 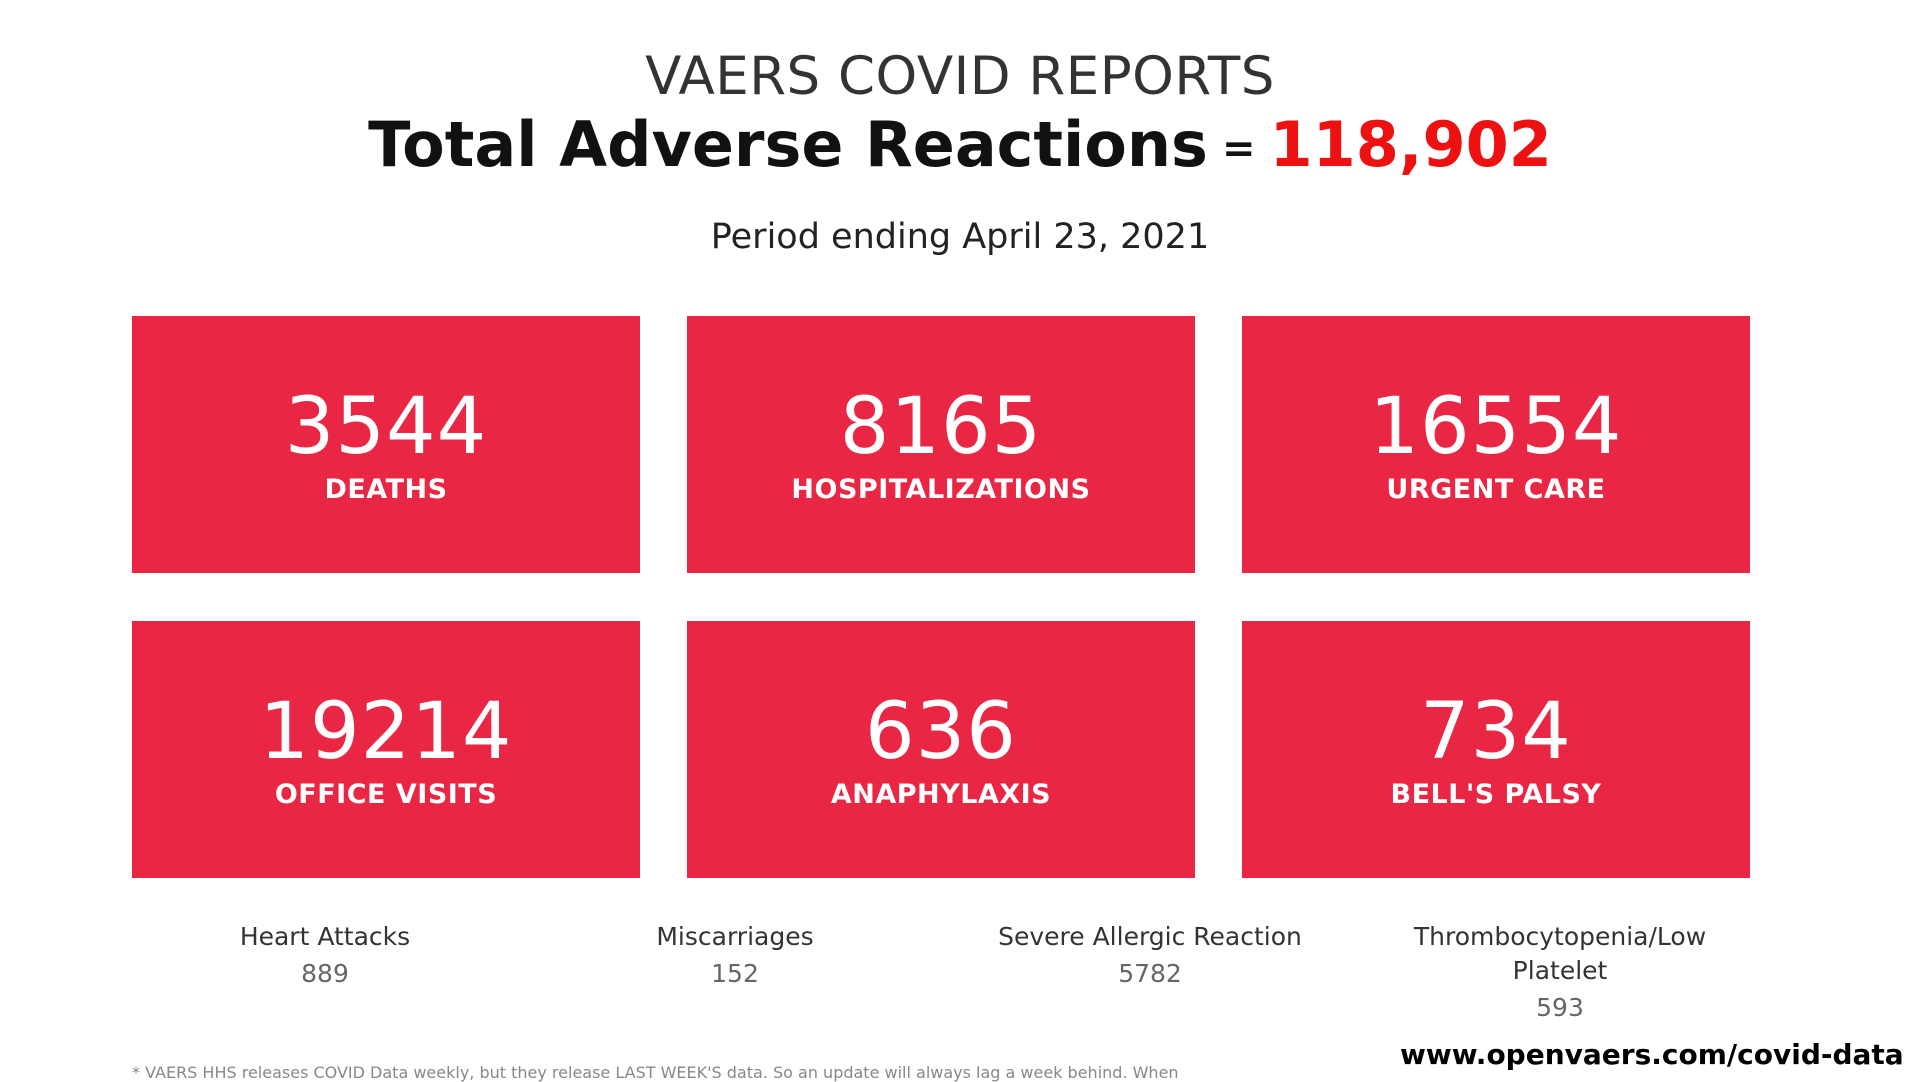 I want to click on card-bells-palsy: 734 BELL'S PALSY, so click(x=1496, y=749).